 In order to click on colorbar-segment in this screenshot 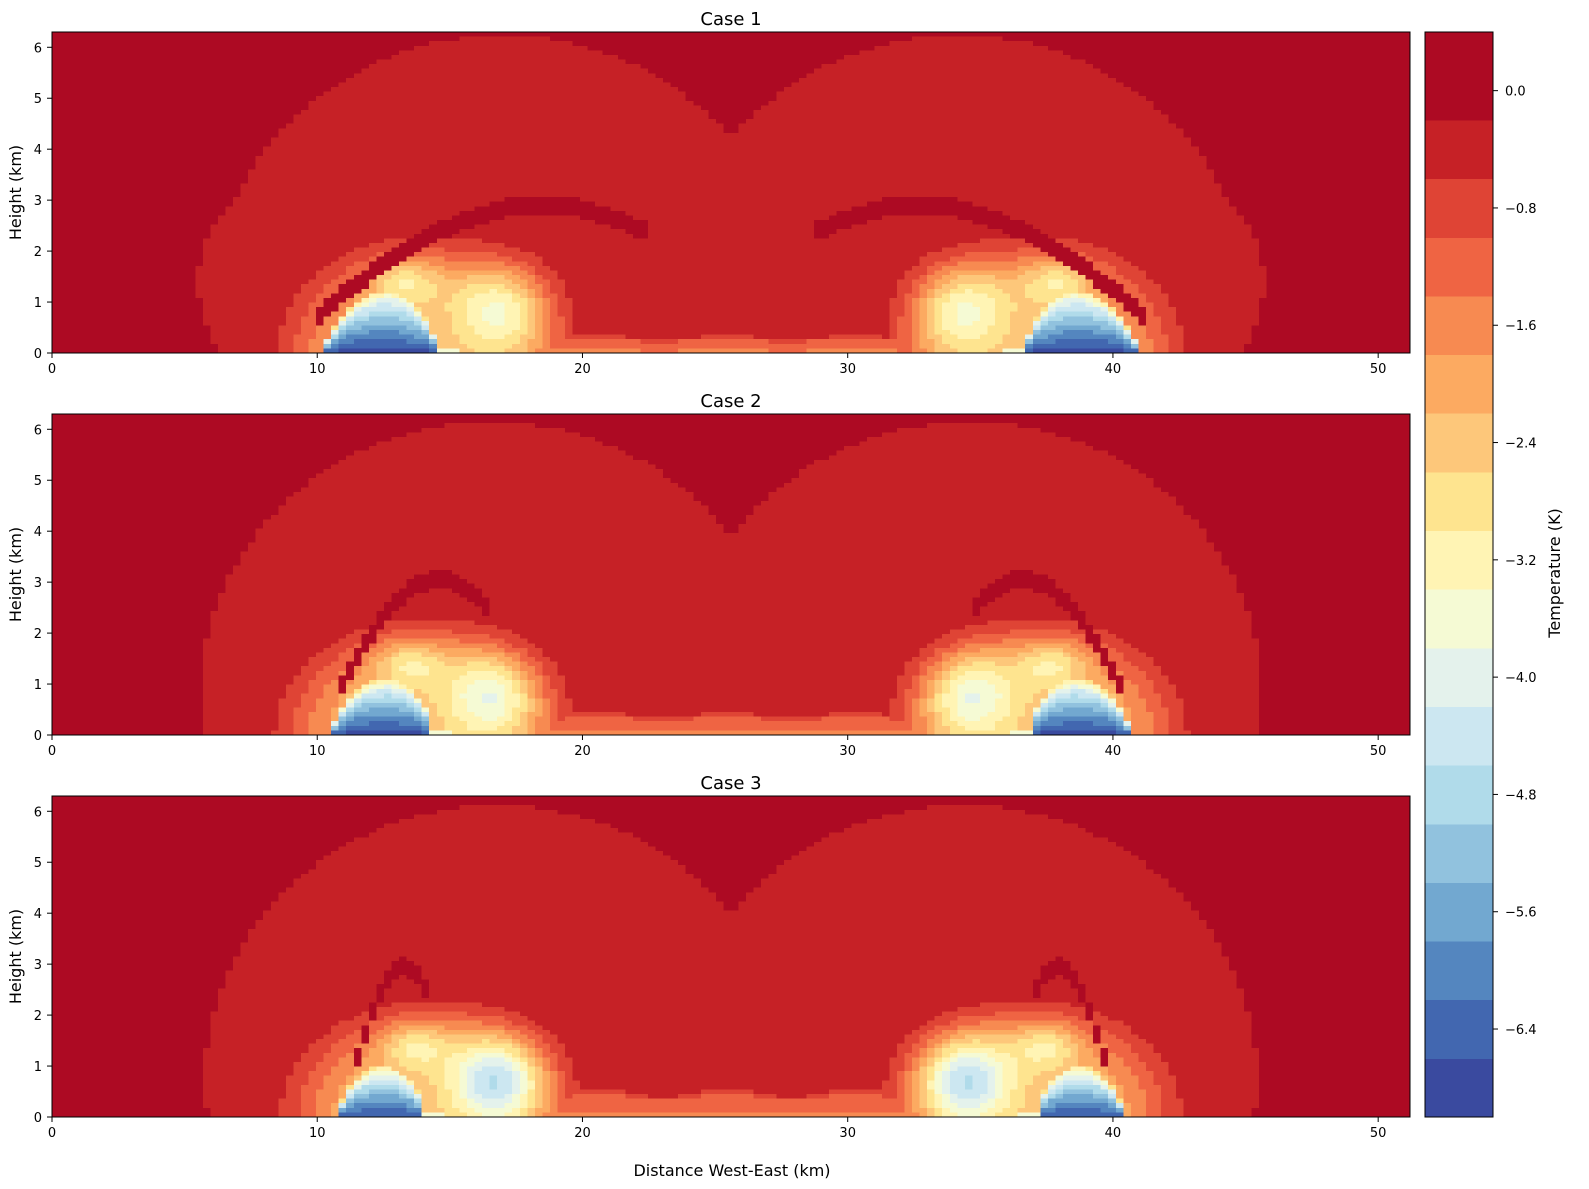, I will do `click(1459, 795)`.